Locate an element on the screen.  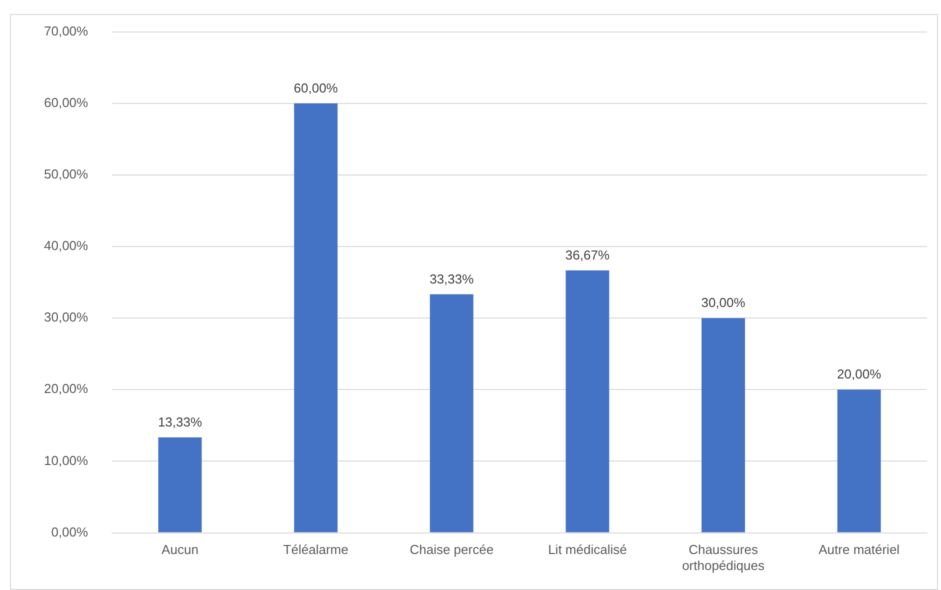
y-tick-label: 20,00% is located at coordinates (66, 388).